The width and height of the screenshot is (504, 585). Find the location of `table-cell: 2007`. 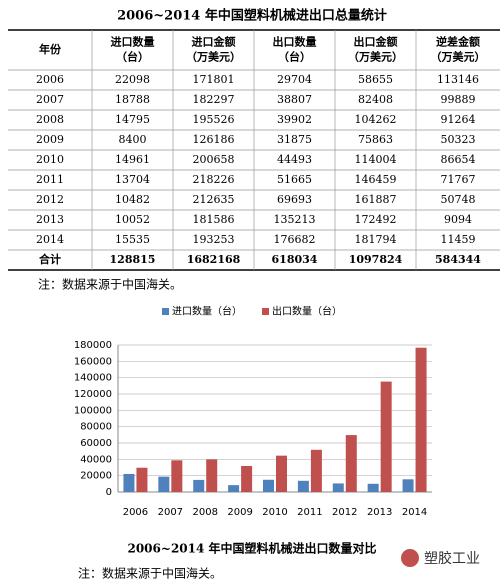

table-cell: 2007 is located at coordinates (50, 99).